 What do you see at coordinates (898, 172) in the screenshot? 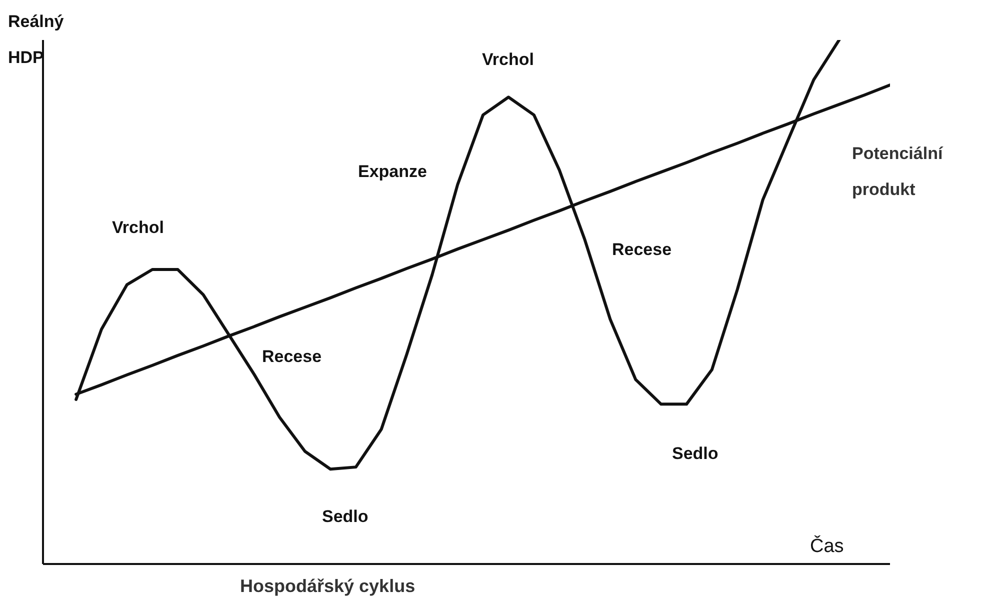
I see `text: Potenciální produkt` at bounding box center [898, 172].